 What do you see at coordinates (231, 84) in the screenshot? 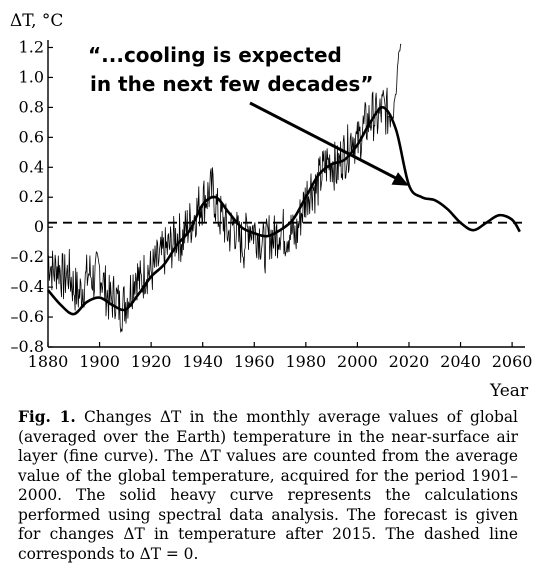
I see `annotation-line-2: in the next few decades”` at bounding box center [231, 84].